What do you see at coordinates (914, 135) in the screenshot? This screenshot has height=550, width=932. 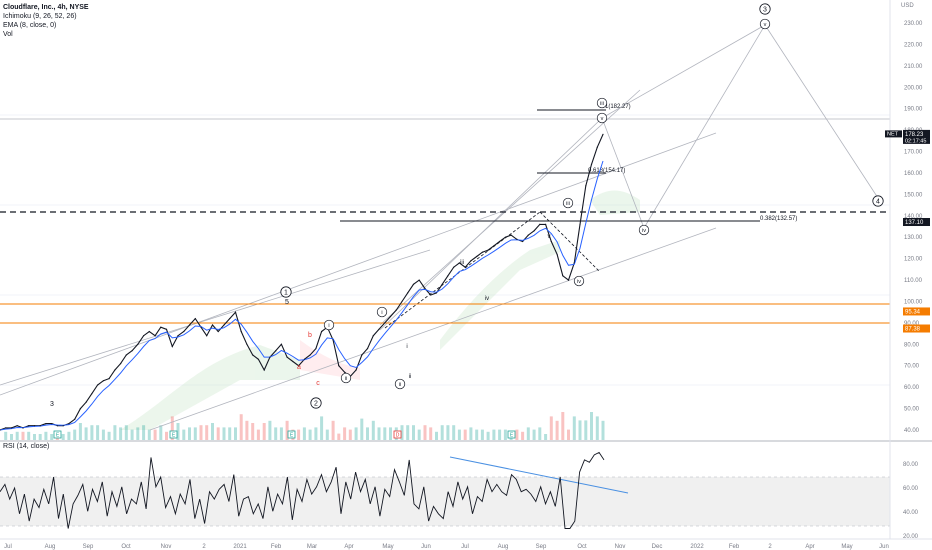 I see `price-label-text: 178.23` at bounding box center [914, 135].